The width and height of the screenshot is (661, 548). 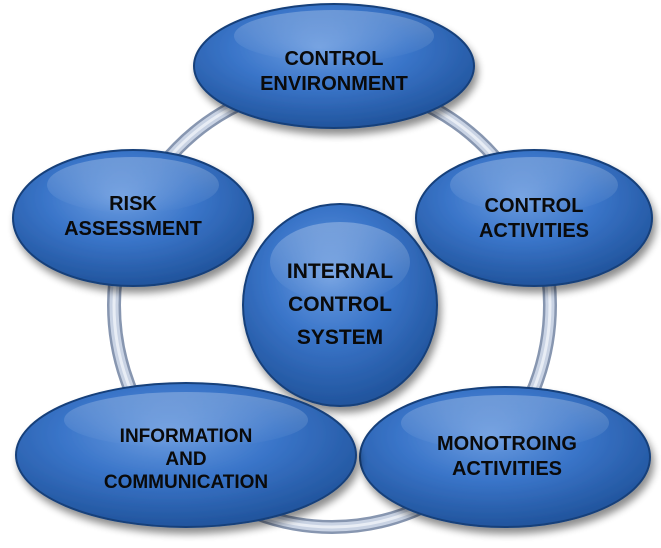 What do you see at coordinates (334, 84) in the screenshot?
I see `node-control-environment-label-line: ENVIRONMENT` at bounding box center [334, 84].